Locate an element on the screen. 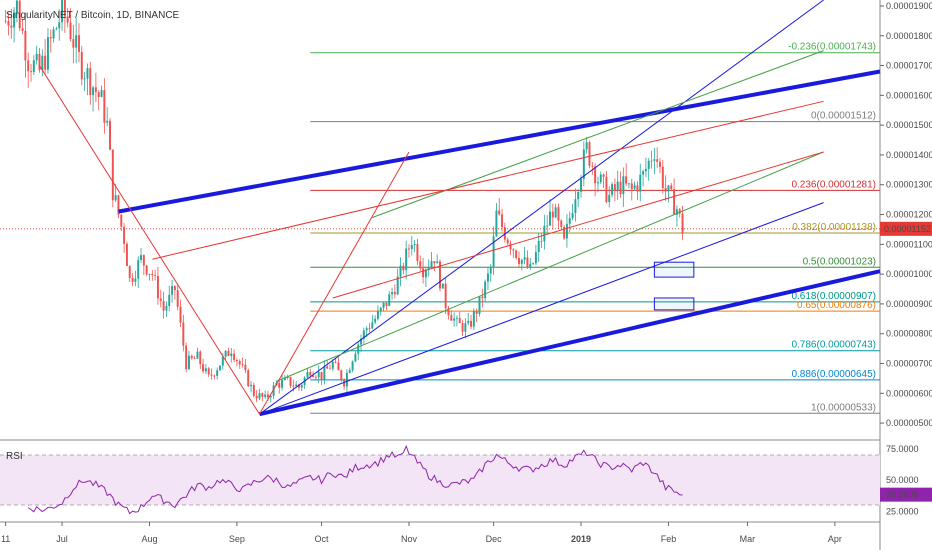 The width and height of the screenshot is (932, 550). time-tick-label: Dec is located at coordinates (494, 539).